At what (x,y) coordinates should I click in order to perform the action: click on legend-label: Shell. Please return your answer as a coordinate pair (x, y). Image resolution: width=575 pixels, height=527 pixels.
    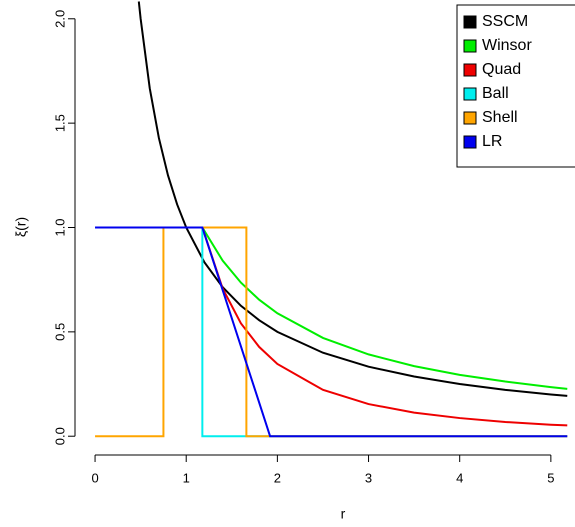
    Looking at the image, I should click on (500, 117).